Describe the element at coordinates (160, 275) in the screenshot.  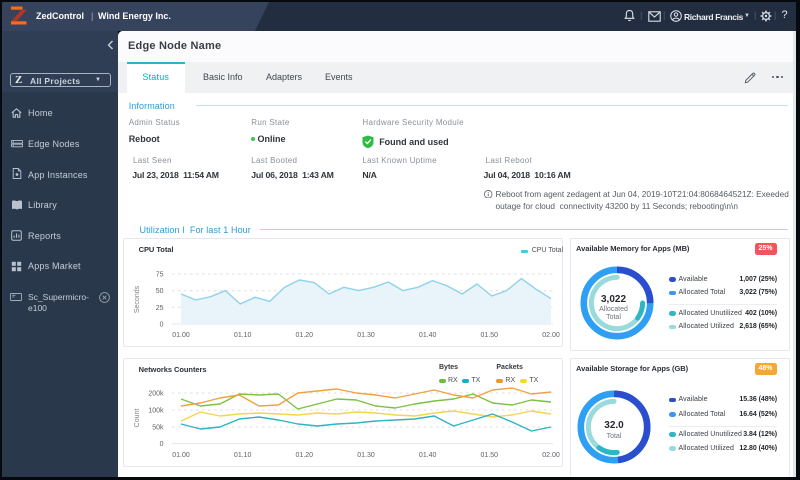
I see `svg-text: 75` at that location.